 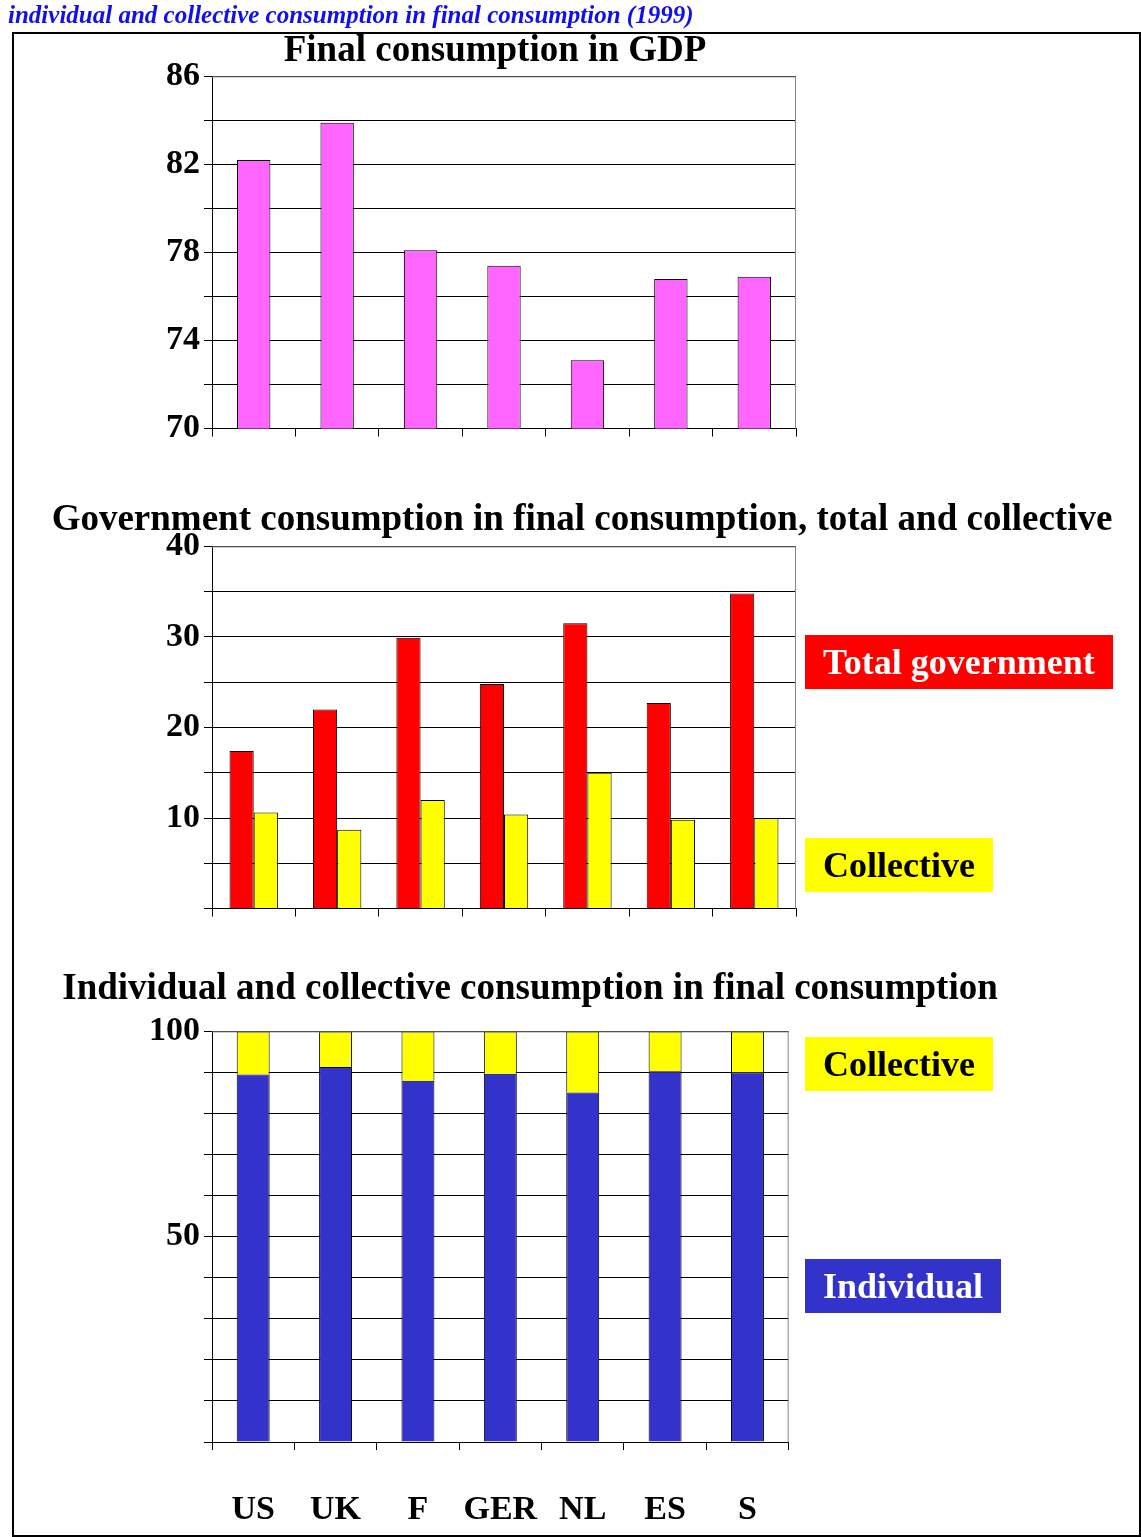 What do you see at coordinates (253, 1508) in the screenshot?
I see `x-tick-label: US` at bounding box center [253, 1508].